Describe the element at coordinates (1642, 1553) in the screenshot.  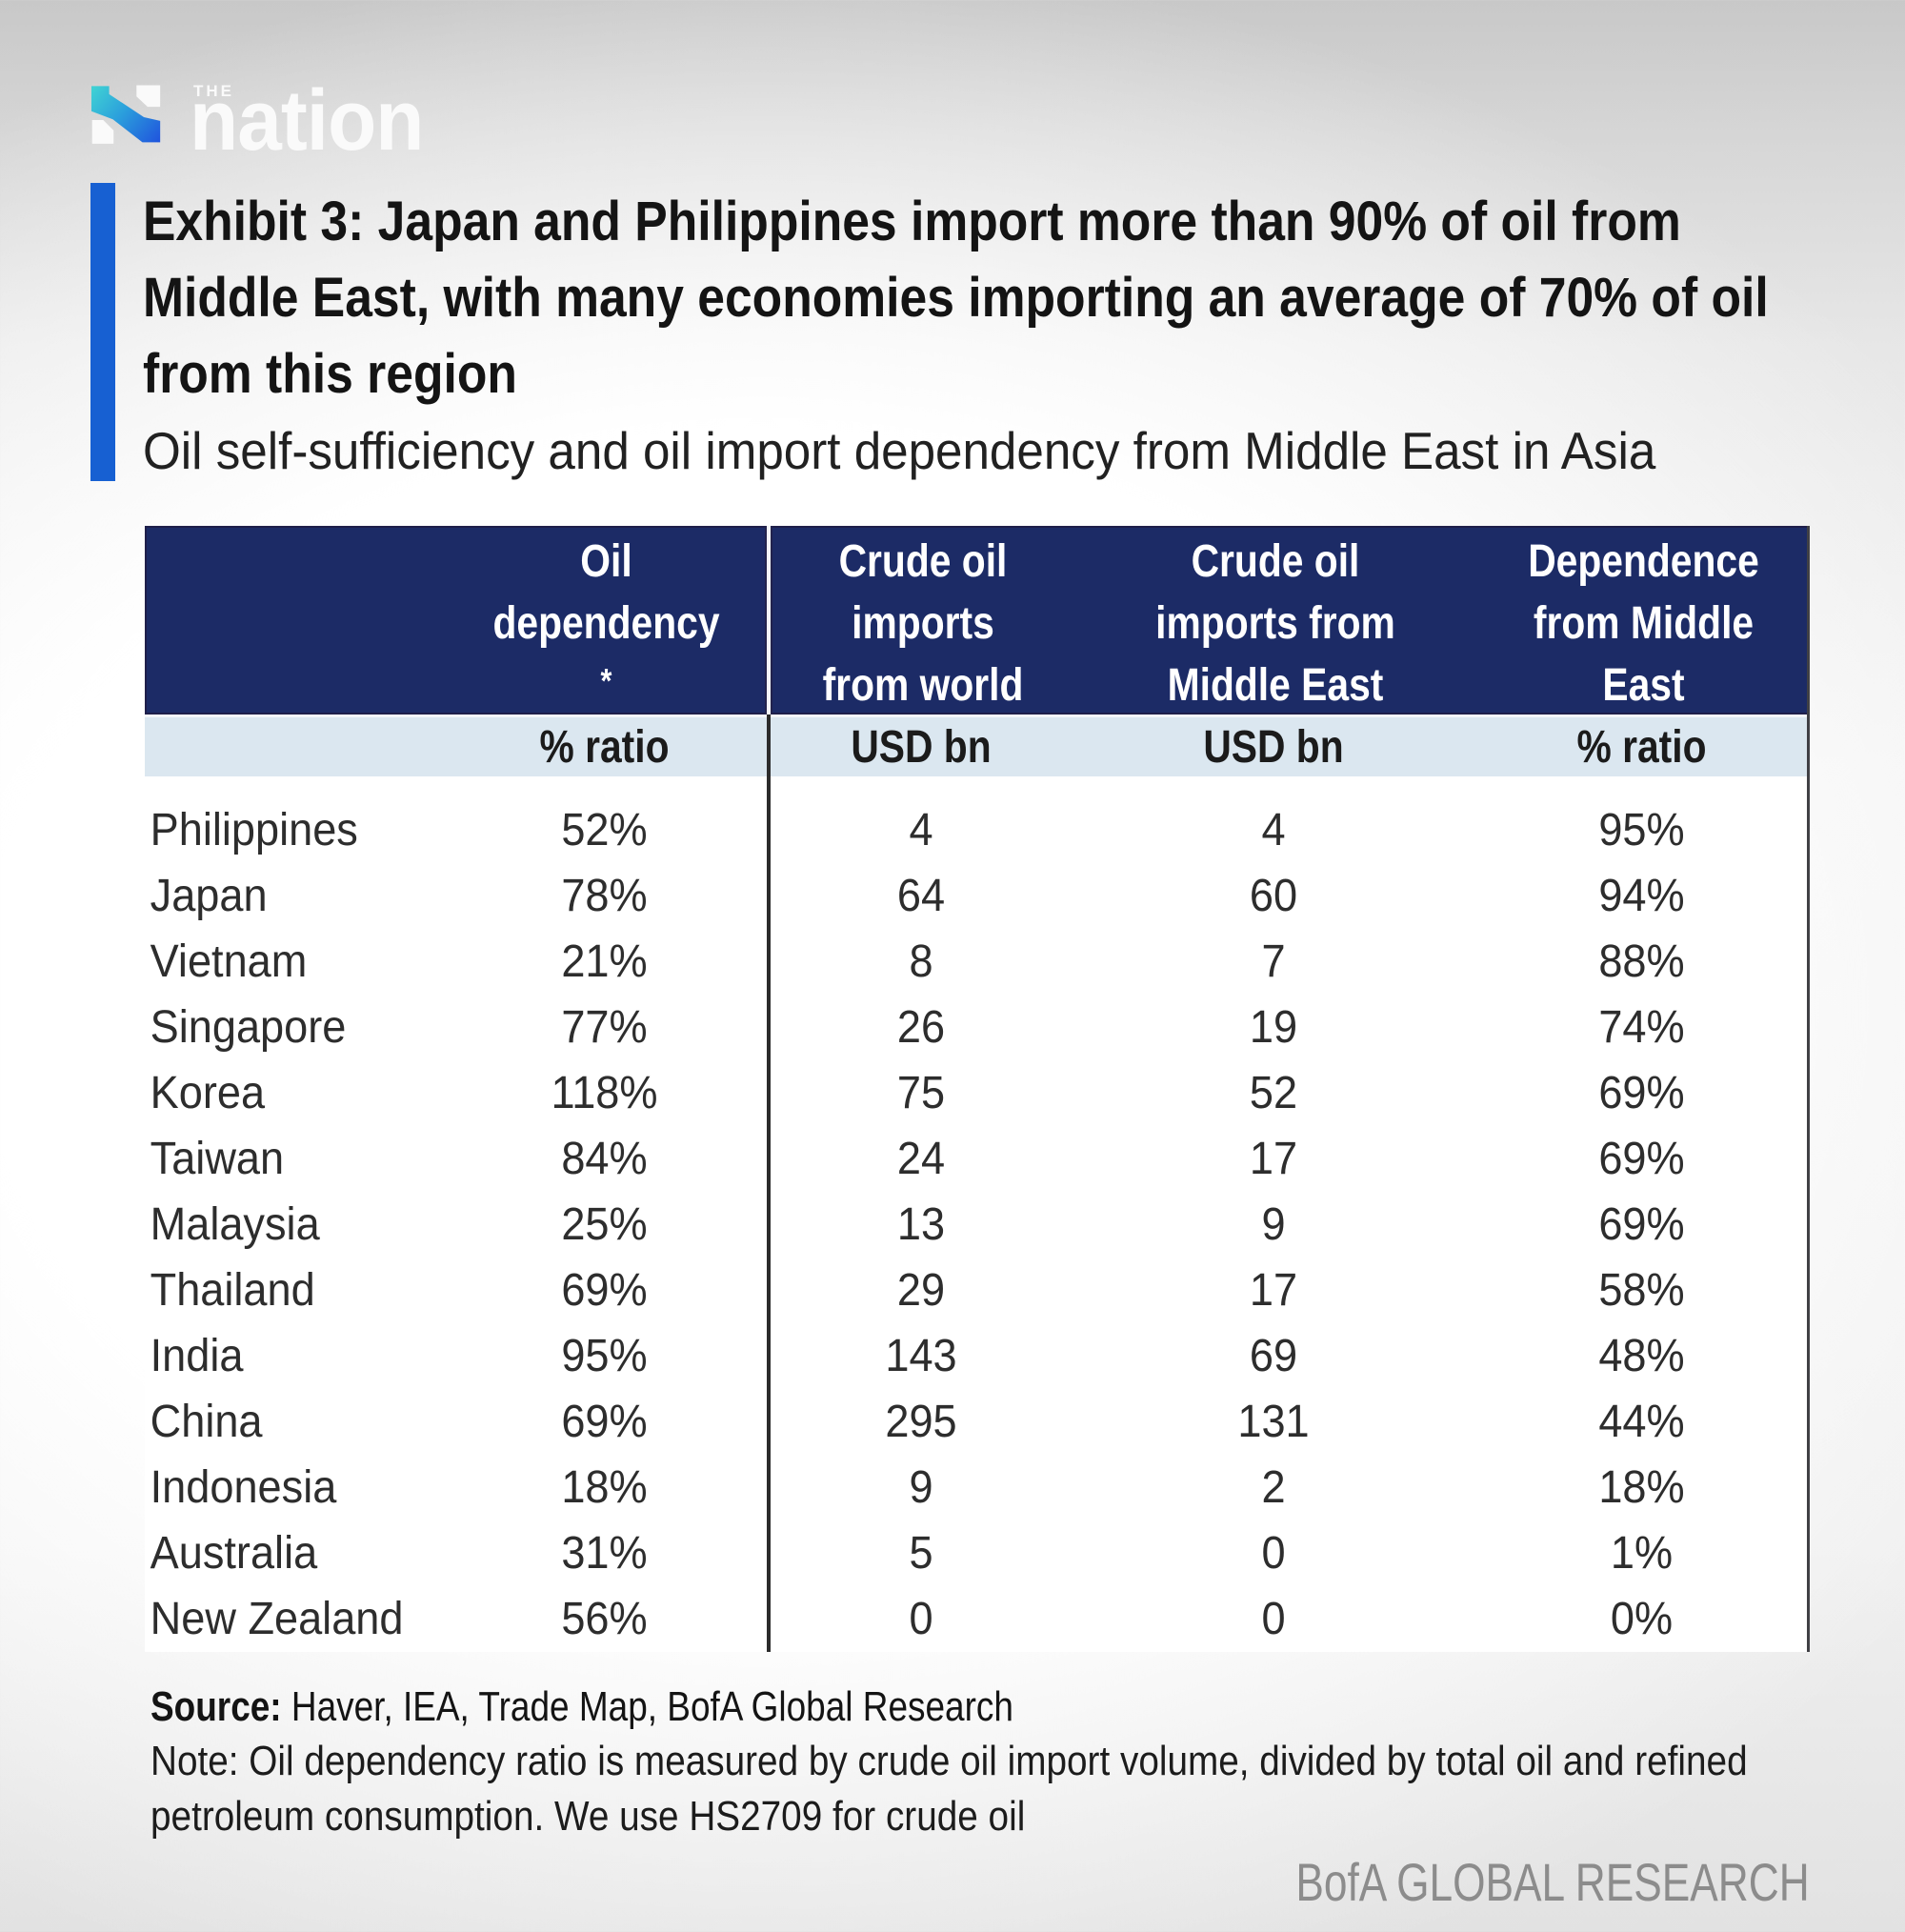
I see `value-cell: 1%` at that location.